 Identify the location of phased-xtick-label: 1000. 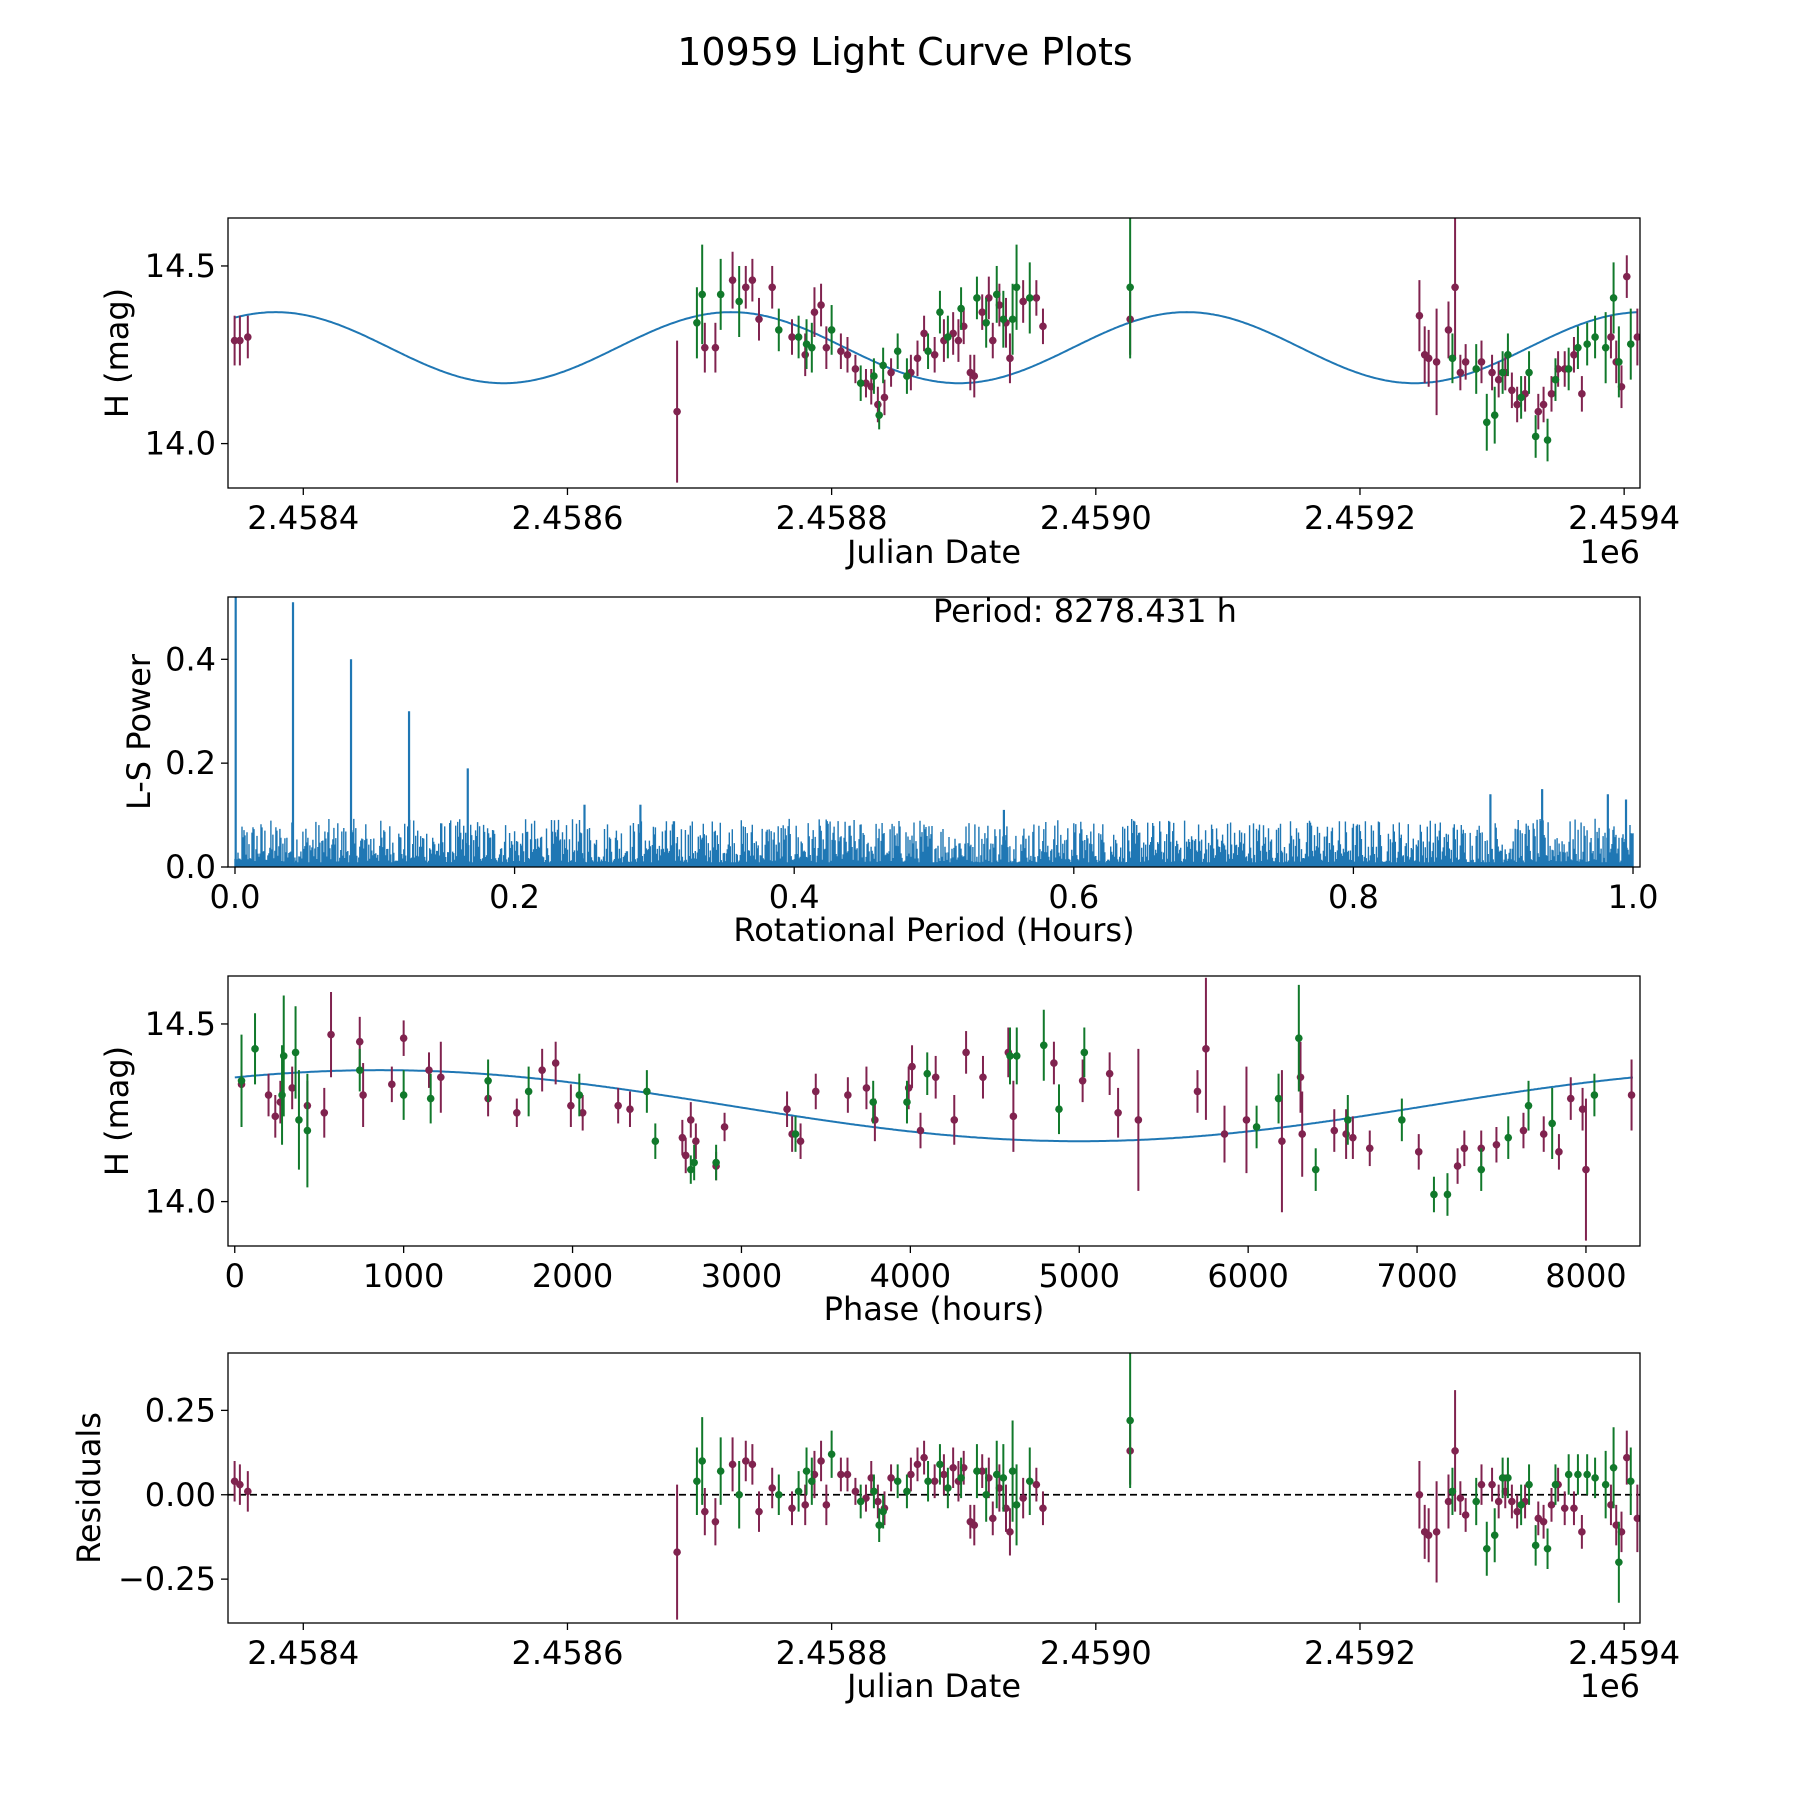
(403, 1276).